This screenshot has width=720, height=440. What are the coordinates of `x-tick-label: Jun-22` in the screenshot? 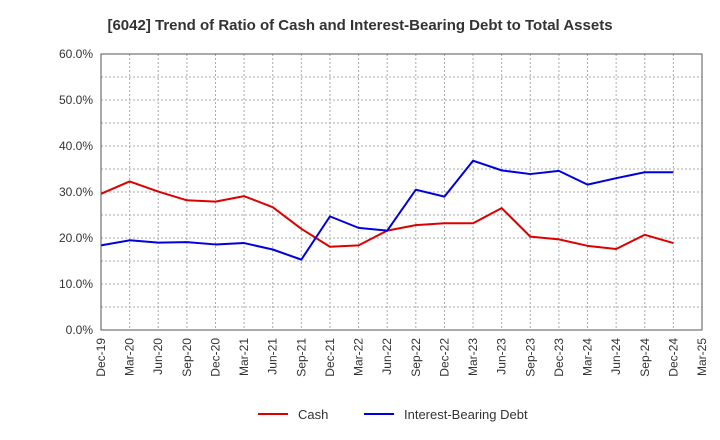 It's located at (387, 356).